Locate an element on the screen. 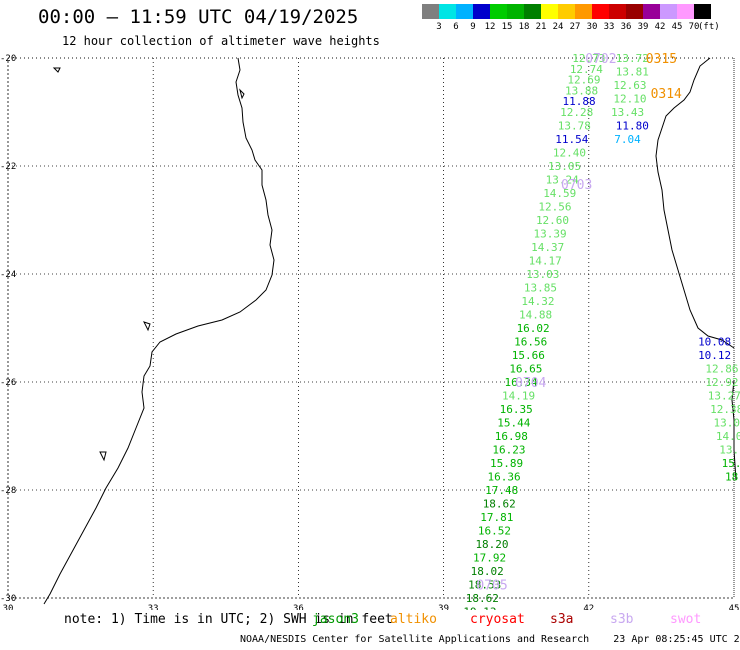 The image size is (740, 650). wave-height-value: 14.19 is located at coordinates (518, 396).